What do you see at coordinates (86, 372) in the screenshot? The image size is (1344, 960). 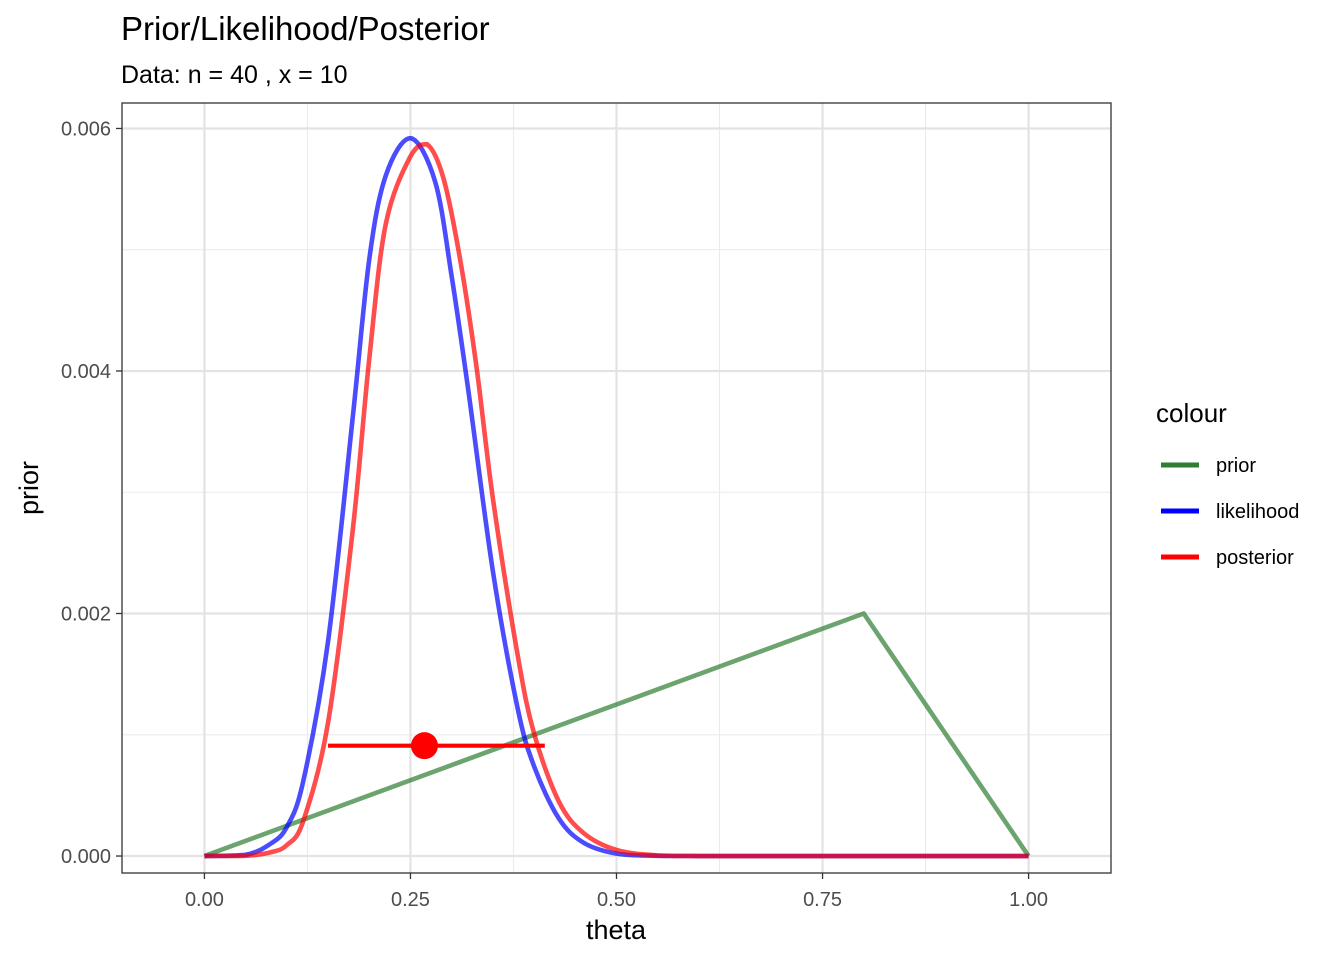 I see `y-tick-label: 0.004` at bounding box center [86, 372].